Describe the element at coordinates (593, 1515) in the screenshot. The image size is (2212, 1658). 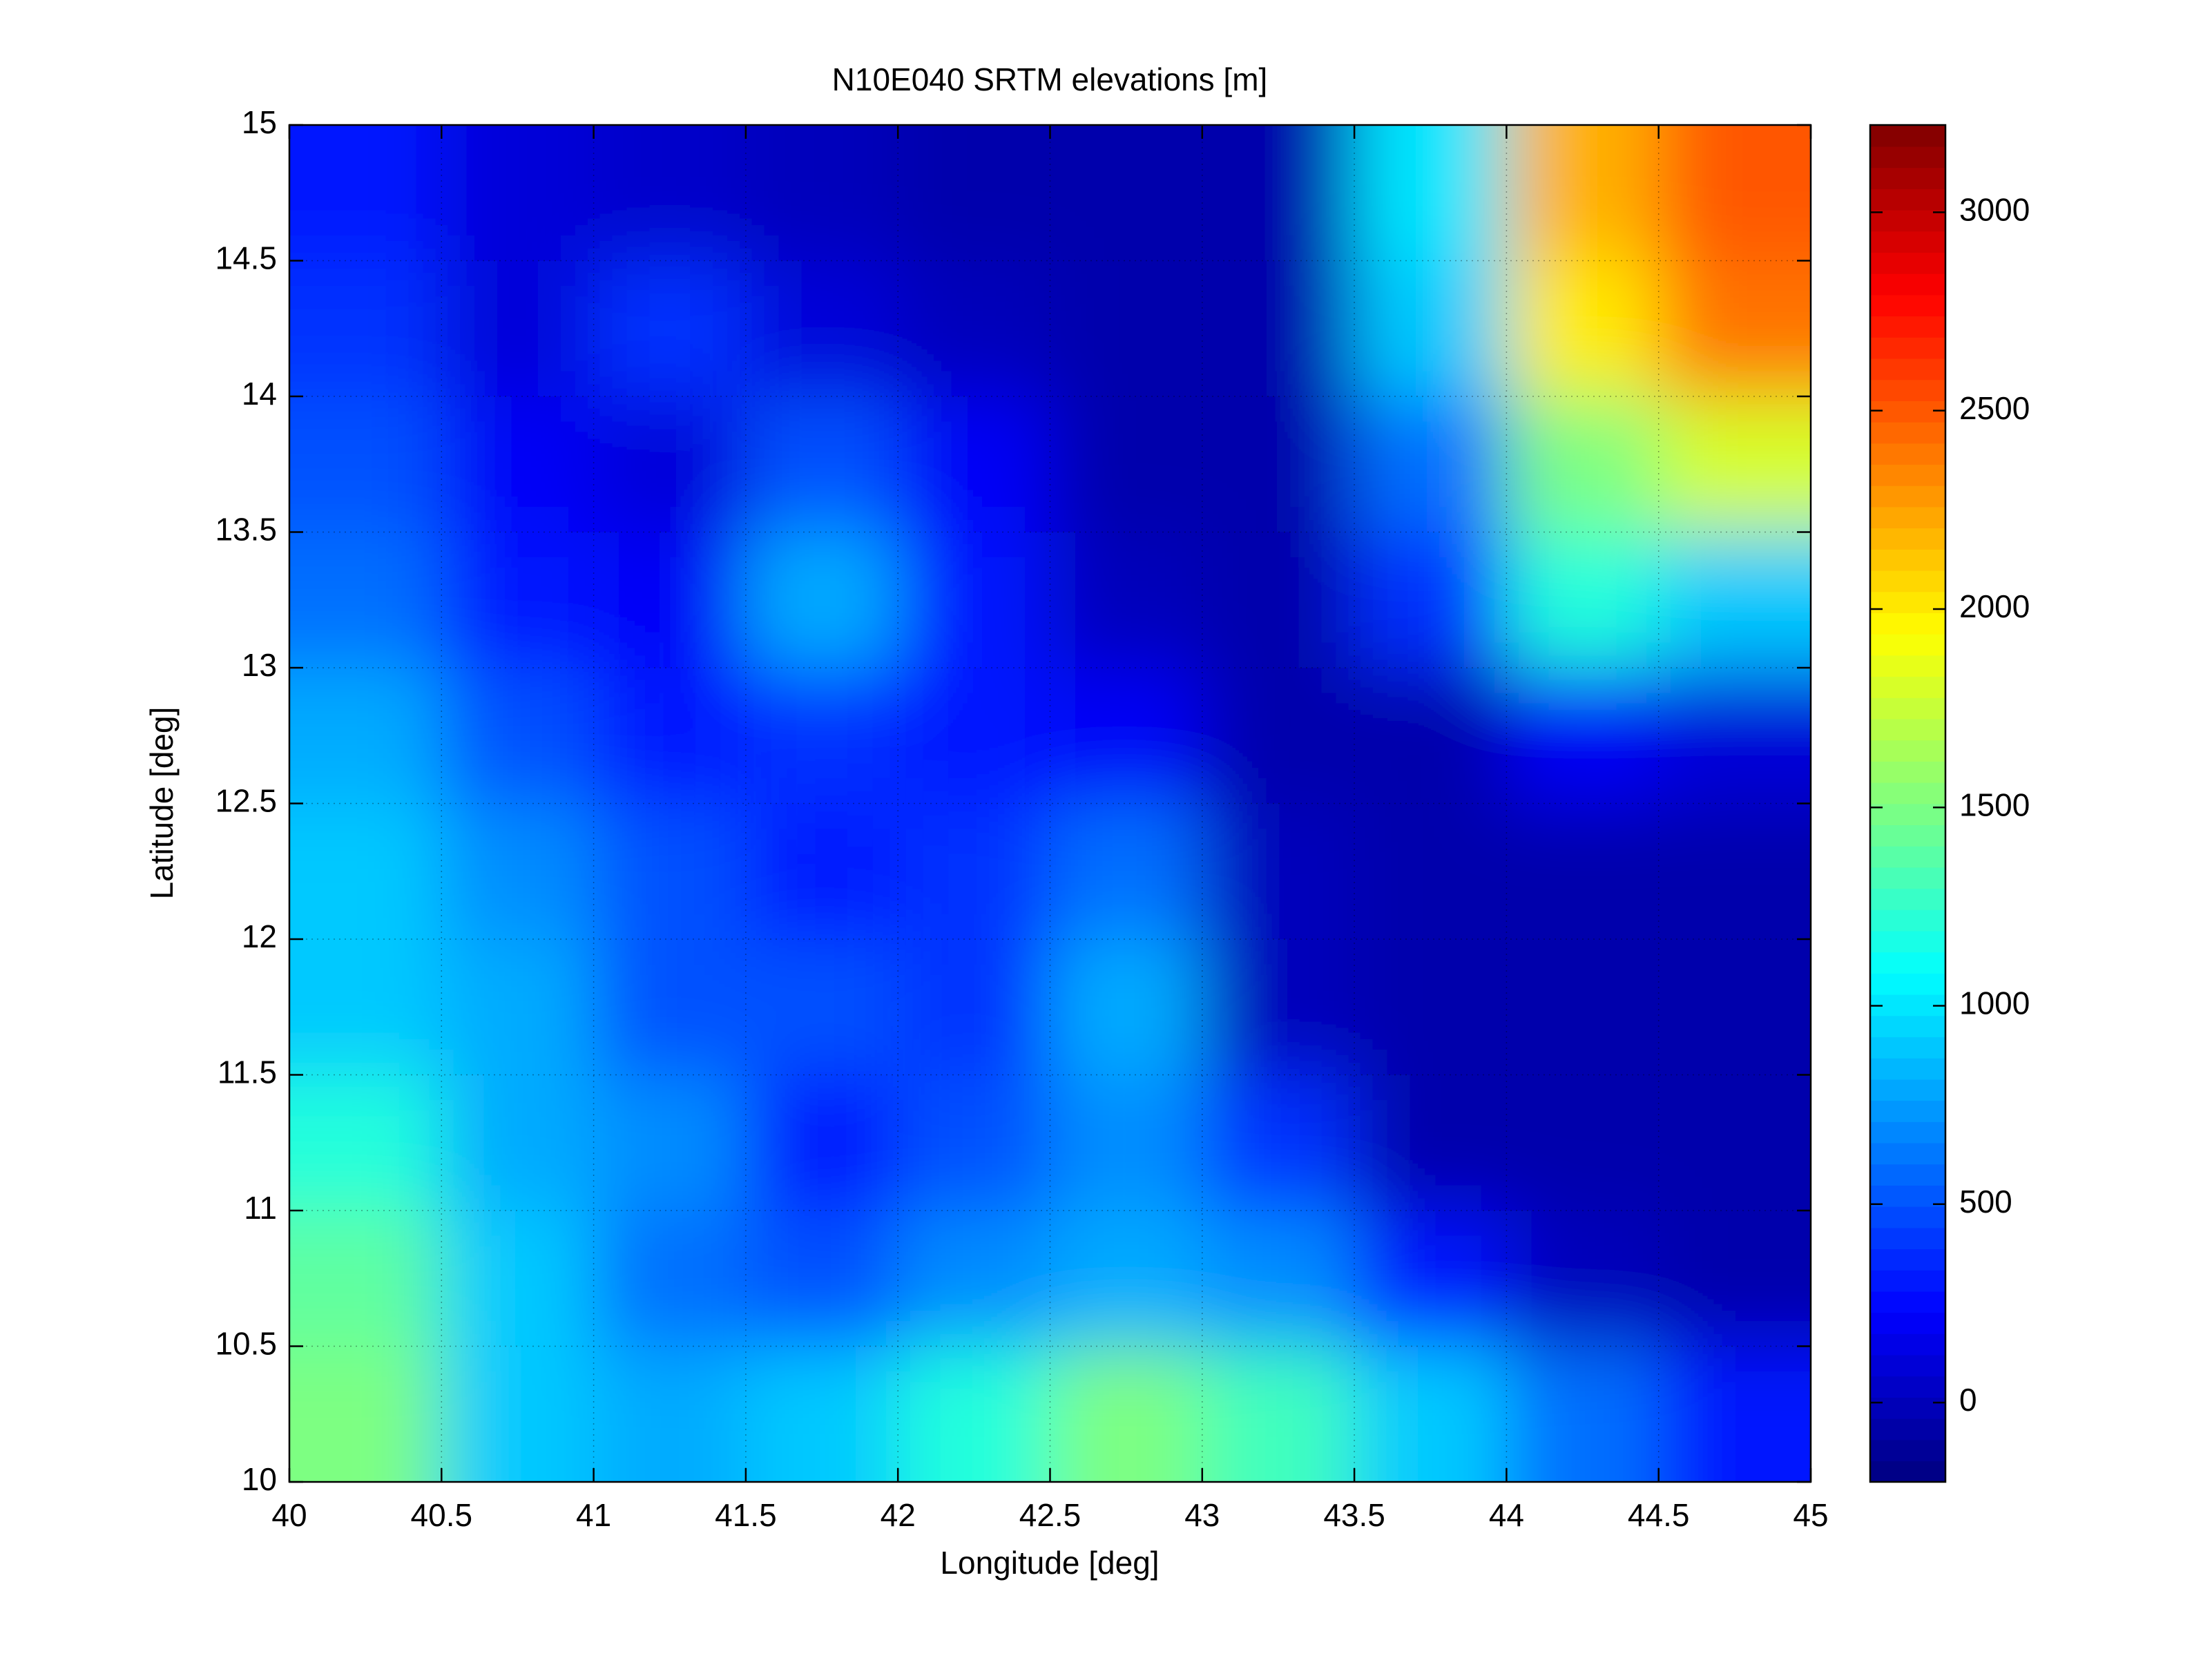
I see `x-tick-label: 41` at that location.